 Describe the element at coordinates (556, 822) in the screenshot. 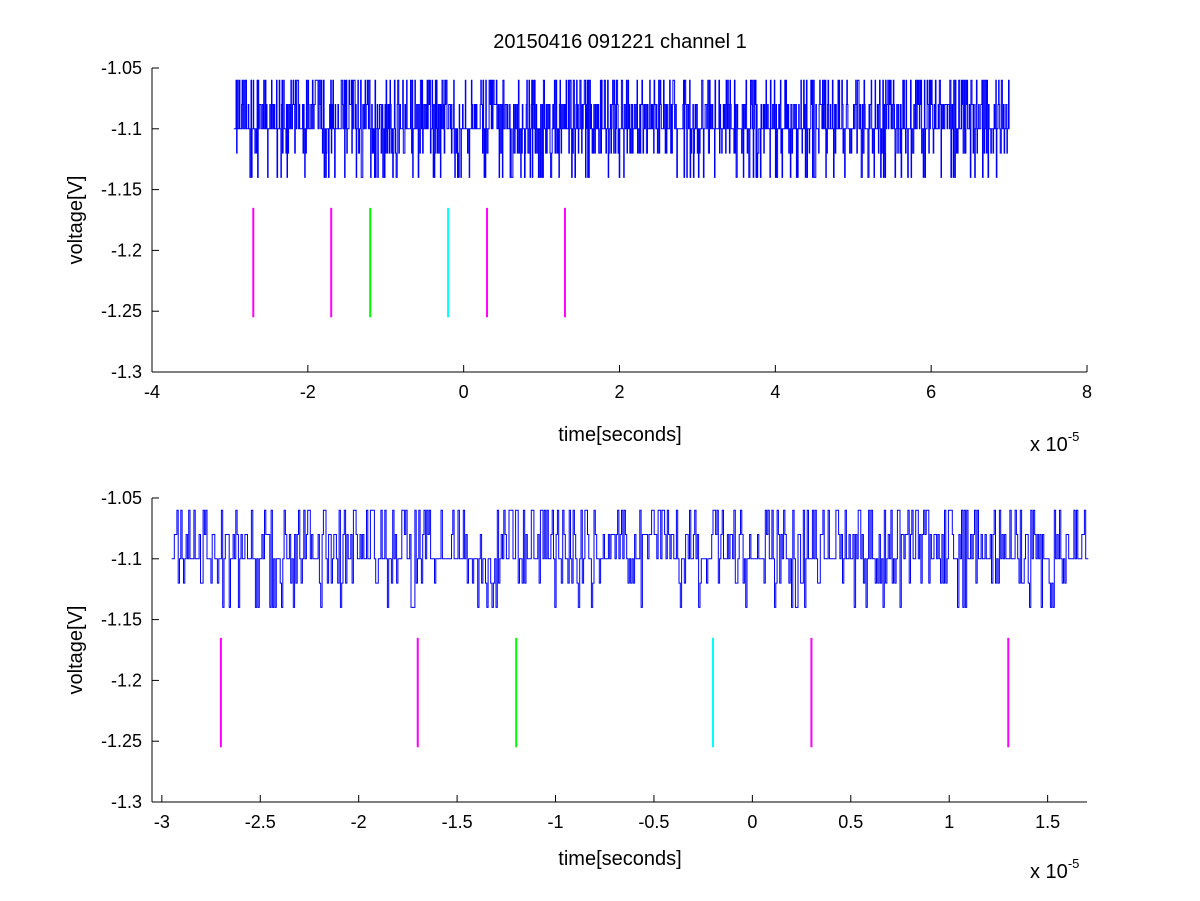

I see `x-tick-label: -1` at that location.